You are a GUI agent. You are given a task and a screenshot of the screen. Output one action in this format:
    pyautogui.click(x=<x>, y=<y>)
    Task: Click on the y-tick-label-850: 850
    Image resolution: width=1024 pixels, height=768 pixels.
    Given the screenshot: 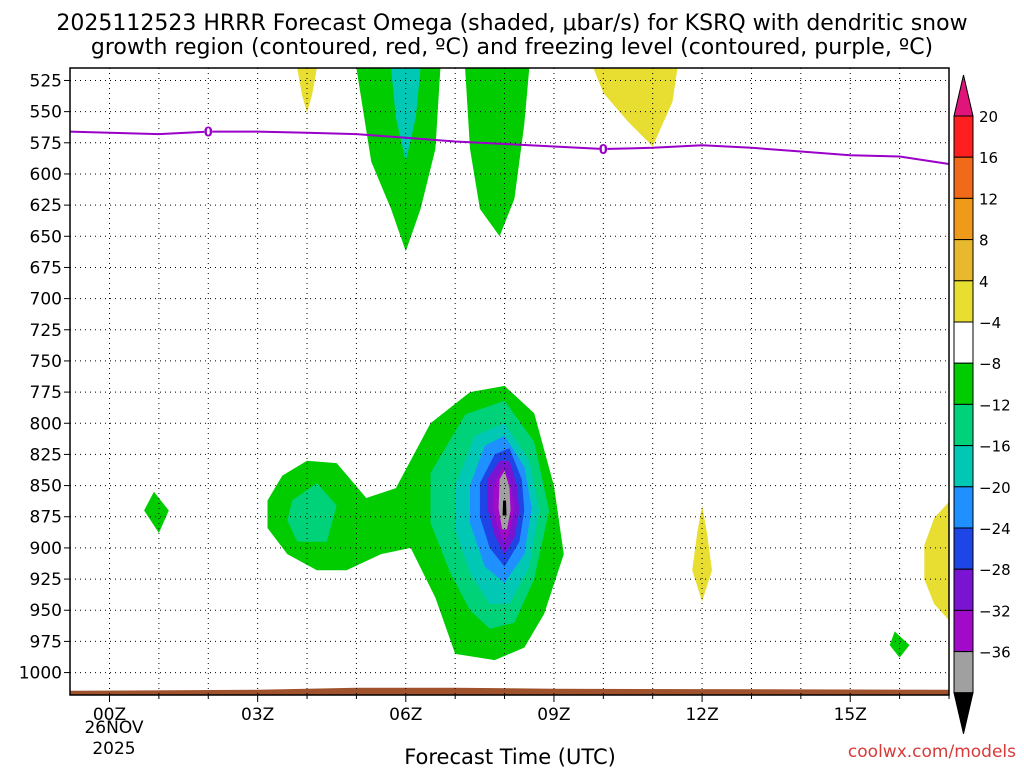 What is the action you would take?
    pyautogui.click(x=46, y=487)
    